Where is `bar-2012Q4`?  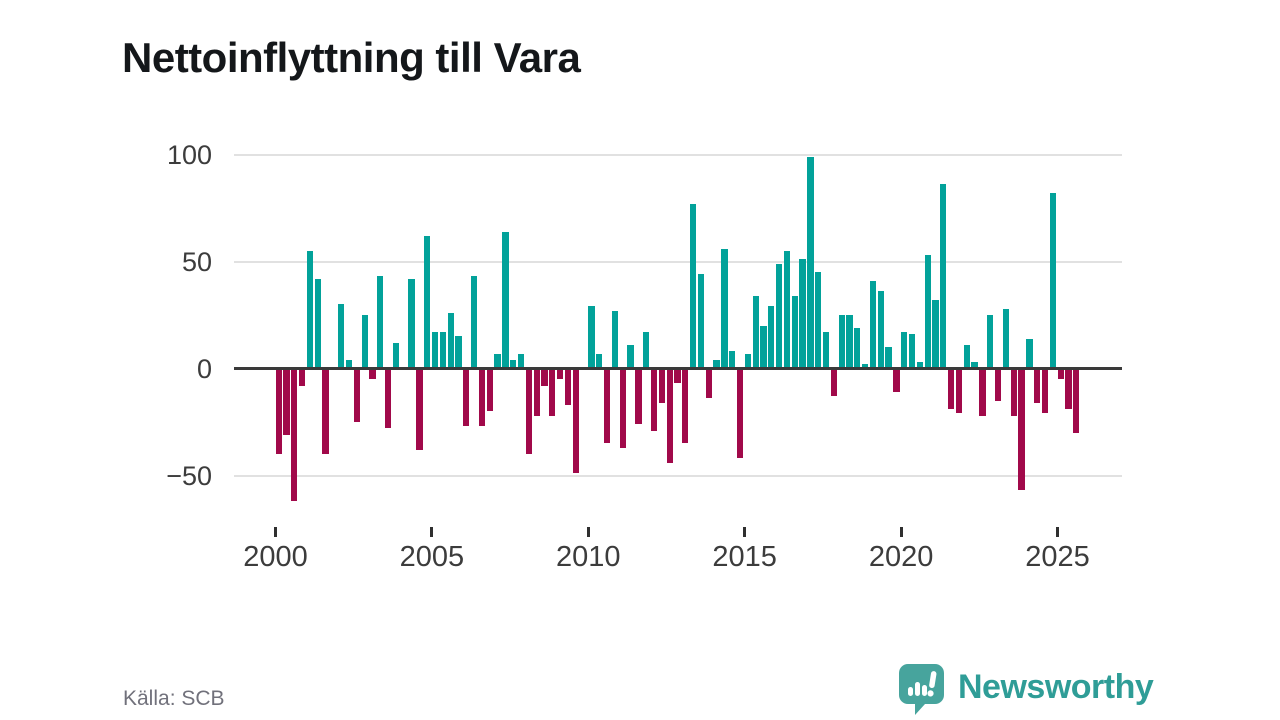 bar-2012Q4 is located at coordinates (677, 376).